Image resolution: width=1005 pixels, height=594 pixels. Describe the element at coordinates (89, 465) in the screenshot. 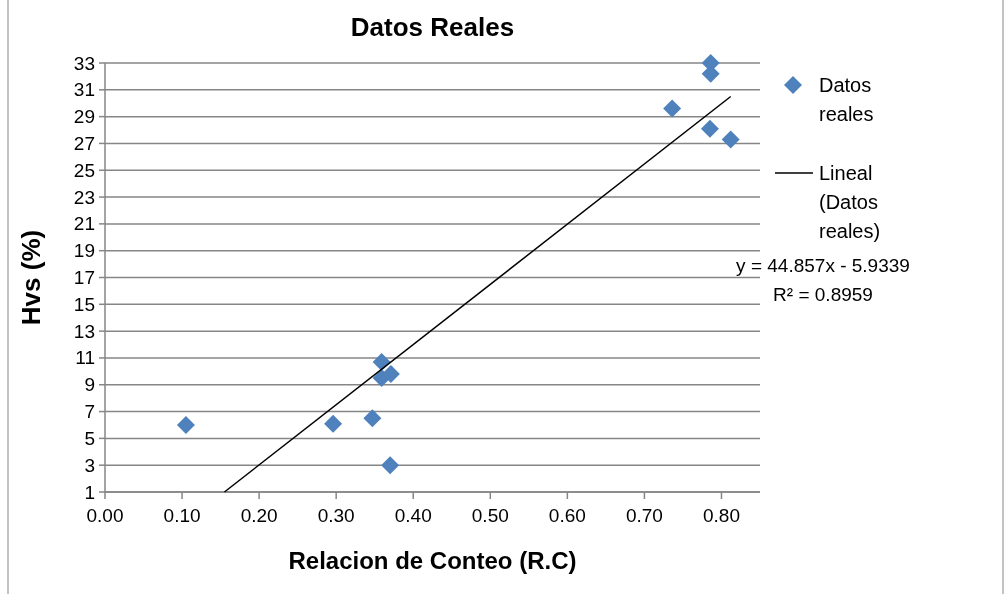

I see `y-tick-label: 3` at that location.